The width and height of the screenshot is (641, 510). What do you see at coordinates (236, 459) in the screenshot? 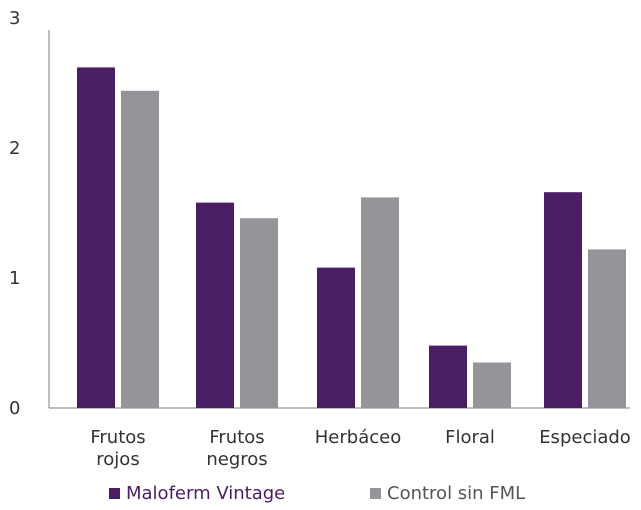
I see `category-label: negros` at bounding box center [236, 459].